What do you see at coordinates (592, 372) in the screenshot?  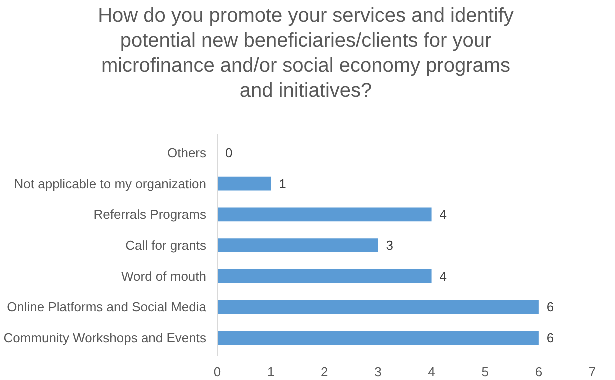 I see `x-tick-label: 7` at bounding box center [592, 372].